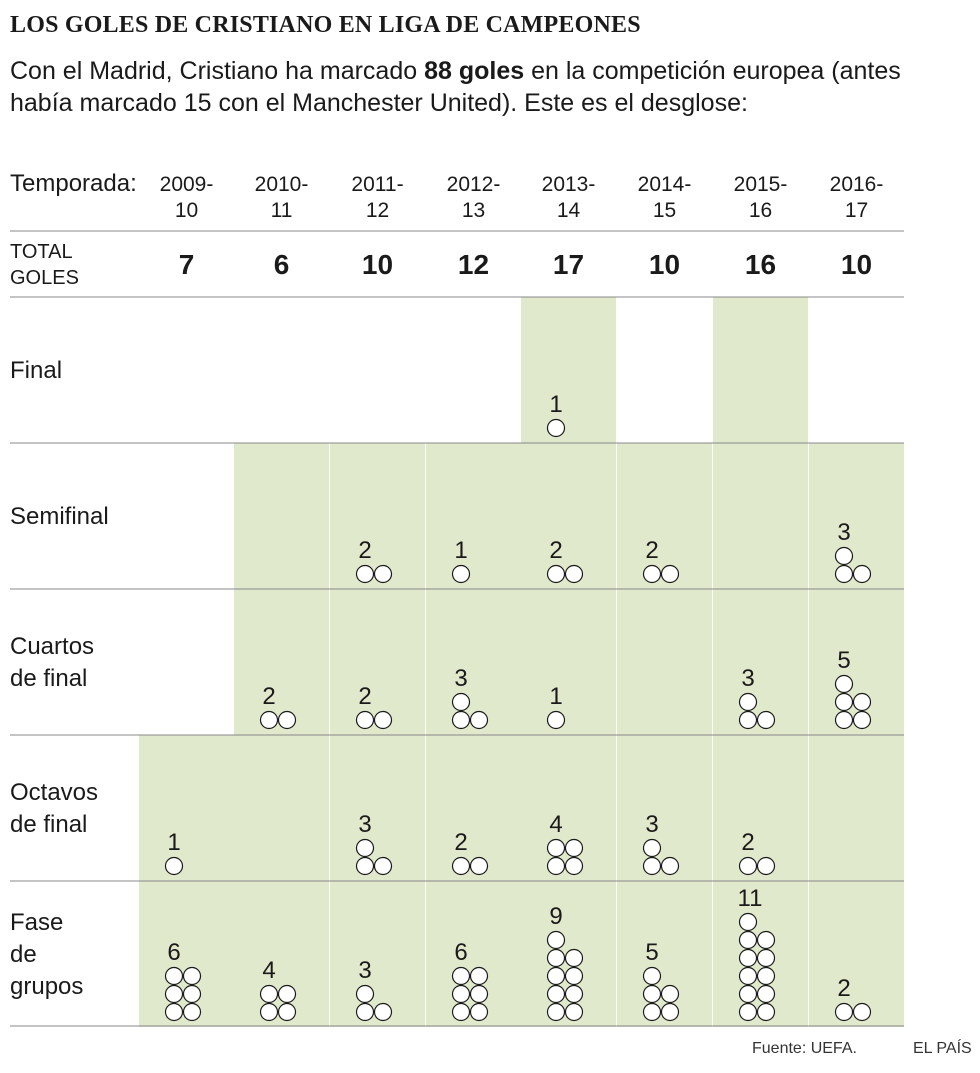 This screenshot has width=980, height=1073. What do you see at coordinates (664, 210) in the screenshot?
I see `season-label-end-5: 15` at bounding box center [664, 210].